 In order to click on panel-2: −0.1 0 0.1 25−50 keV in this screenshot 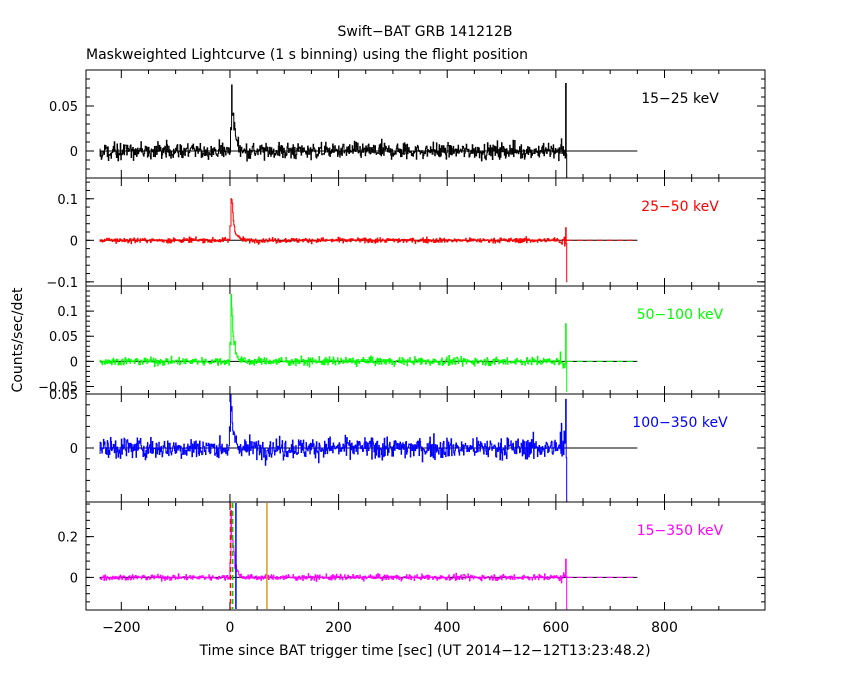, I will do `click(406, 234)`.